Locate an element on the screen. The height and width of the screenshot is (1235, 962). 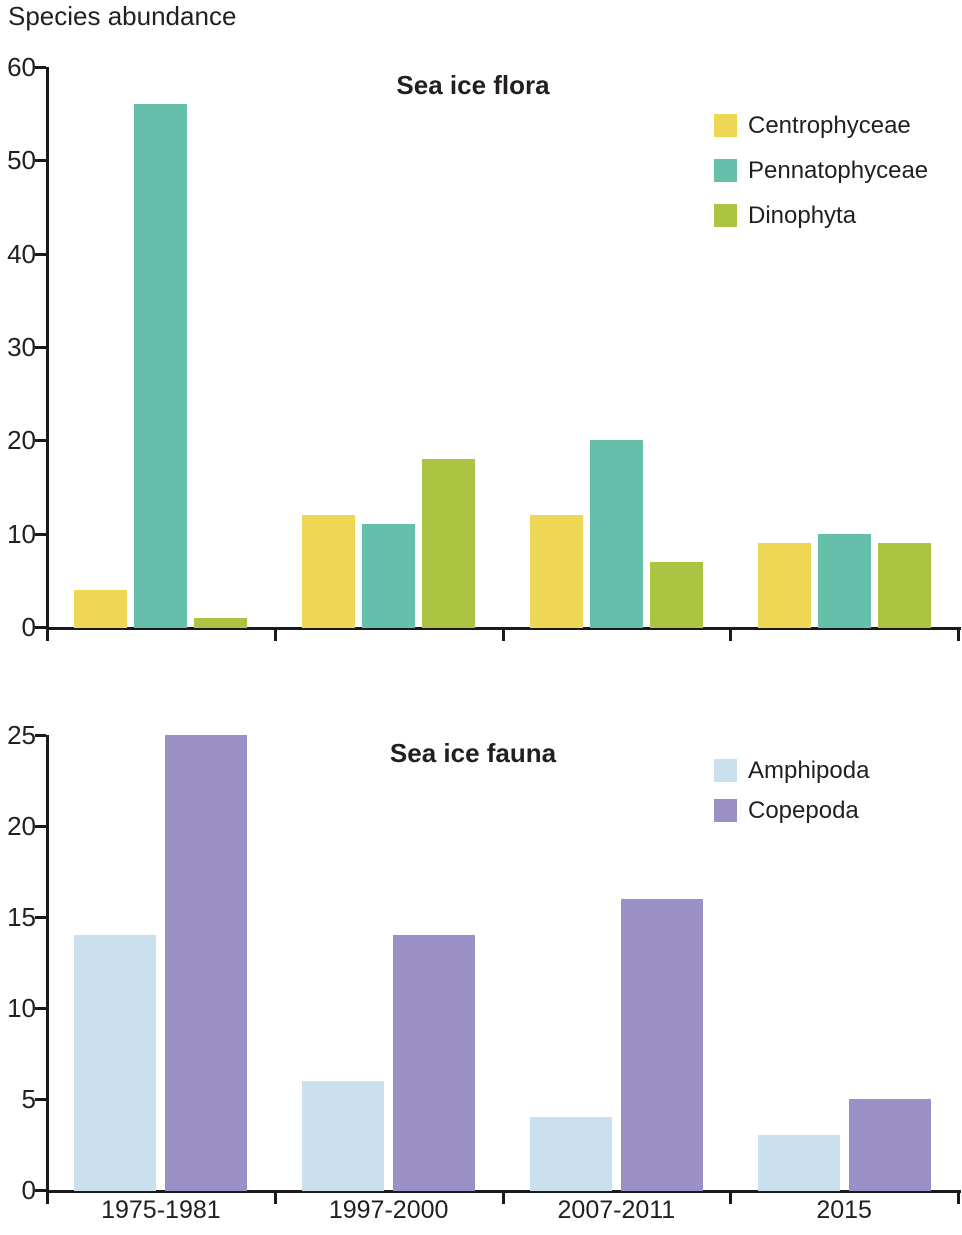
bar-dinophyta-2015 is located at coordinates (904, 585).